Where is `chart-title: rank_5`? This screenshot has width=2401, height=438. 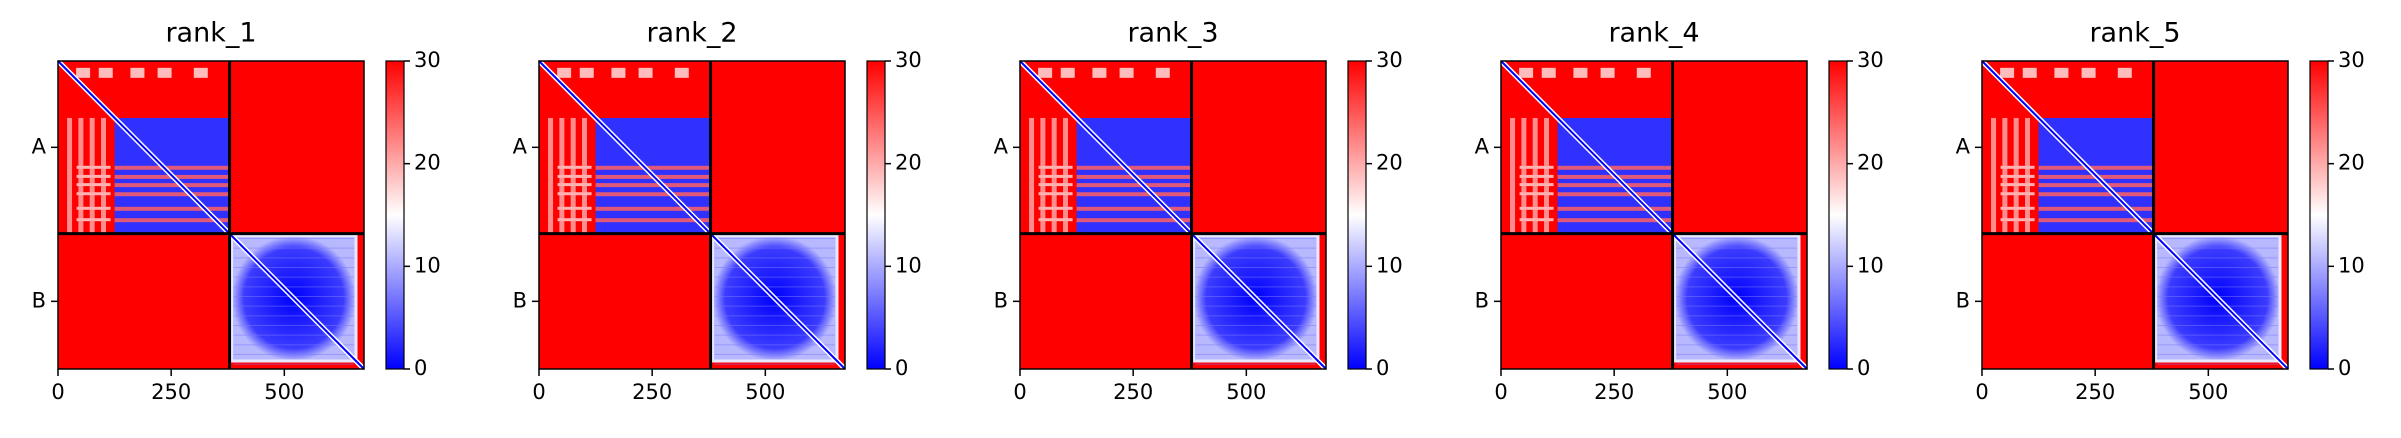
chart-title: rank_5 is located at coordinates (2134, 33).